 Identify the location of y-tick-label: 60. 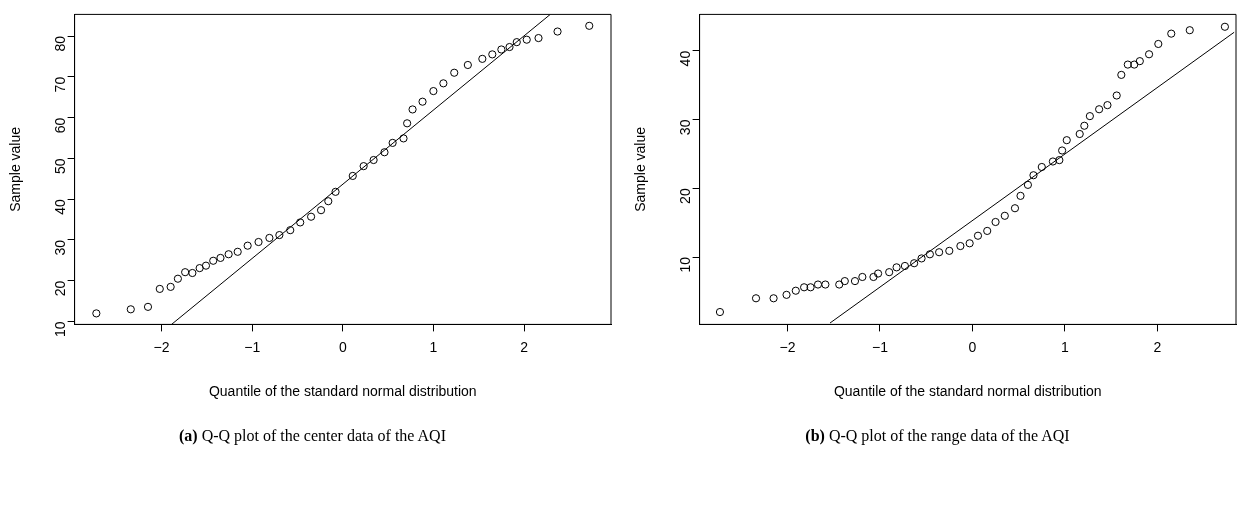
(60, 125).